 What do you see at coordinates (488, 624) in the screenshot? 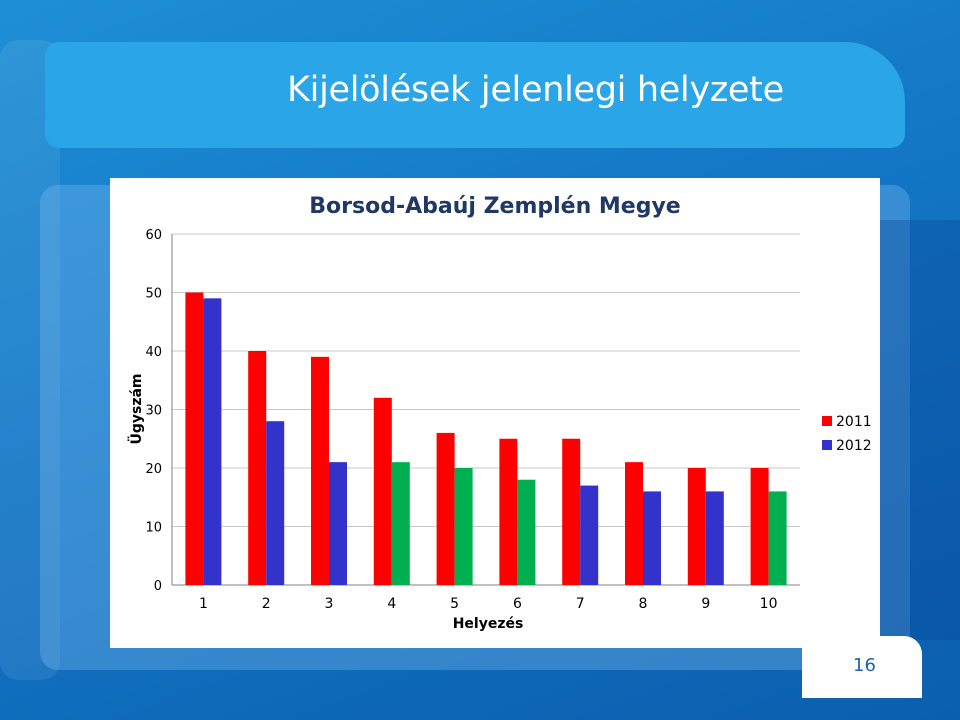
I see `x-axis-title: Helyezés` at bounding box center [488, 624].